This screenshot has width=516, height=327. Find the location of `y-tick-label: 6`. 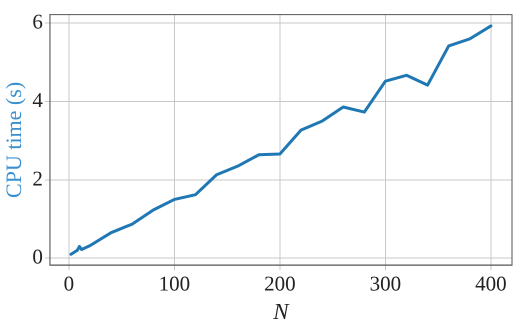

y-tick-label: 6 is located at coordinates (37, 22).